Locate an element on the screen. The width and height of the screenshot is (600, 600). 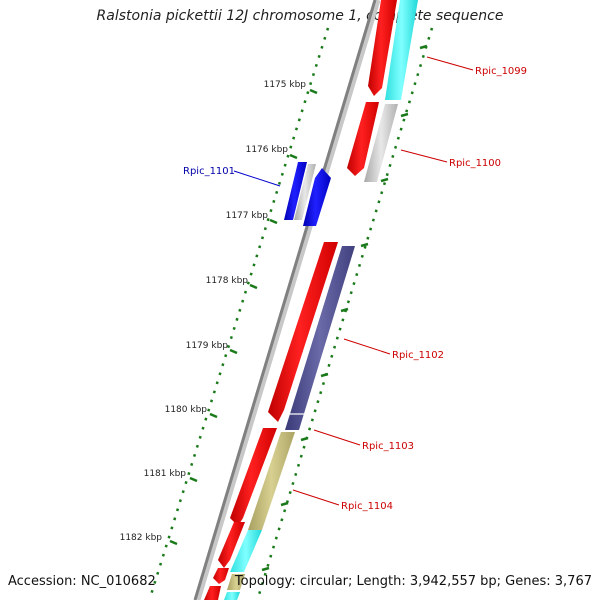
accession-label: Accession: NC_010682 is located at coordinates (82, 581).